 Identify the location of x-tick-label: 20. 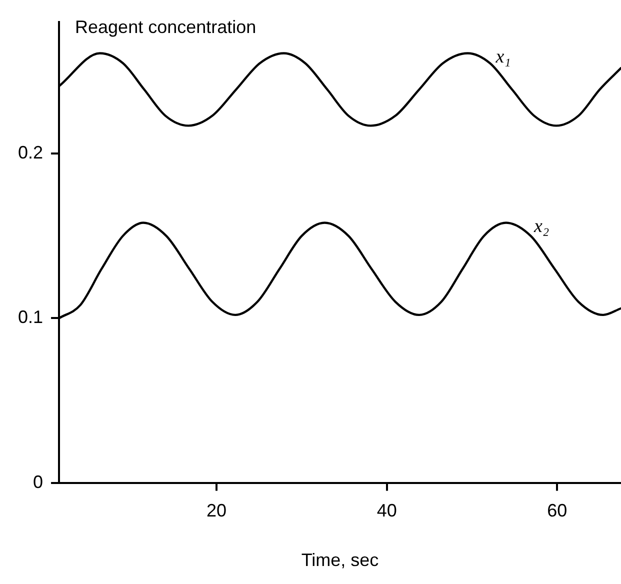
(216, 510).